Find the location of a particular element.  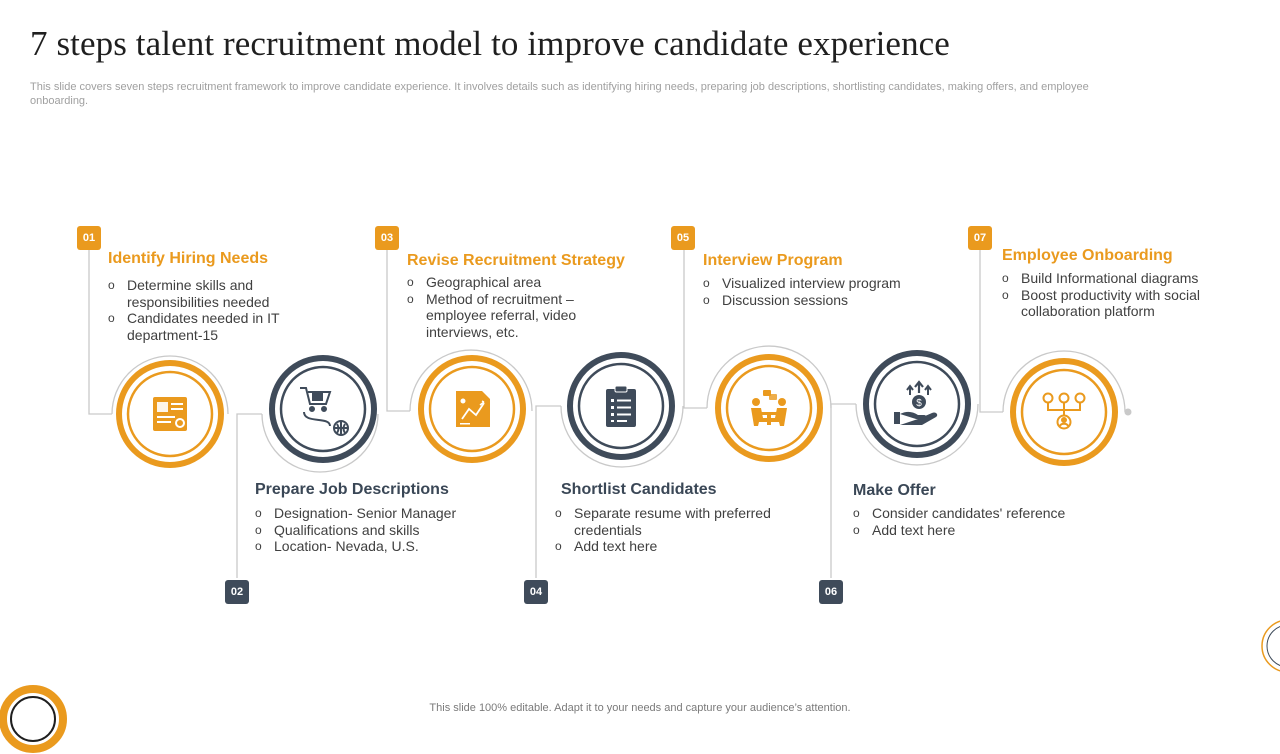

corner-decoration-right is located at coordinates (1270, 646).